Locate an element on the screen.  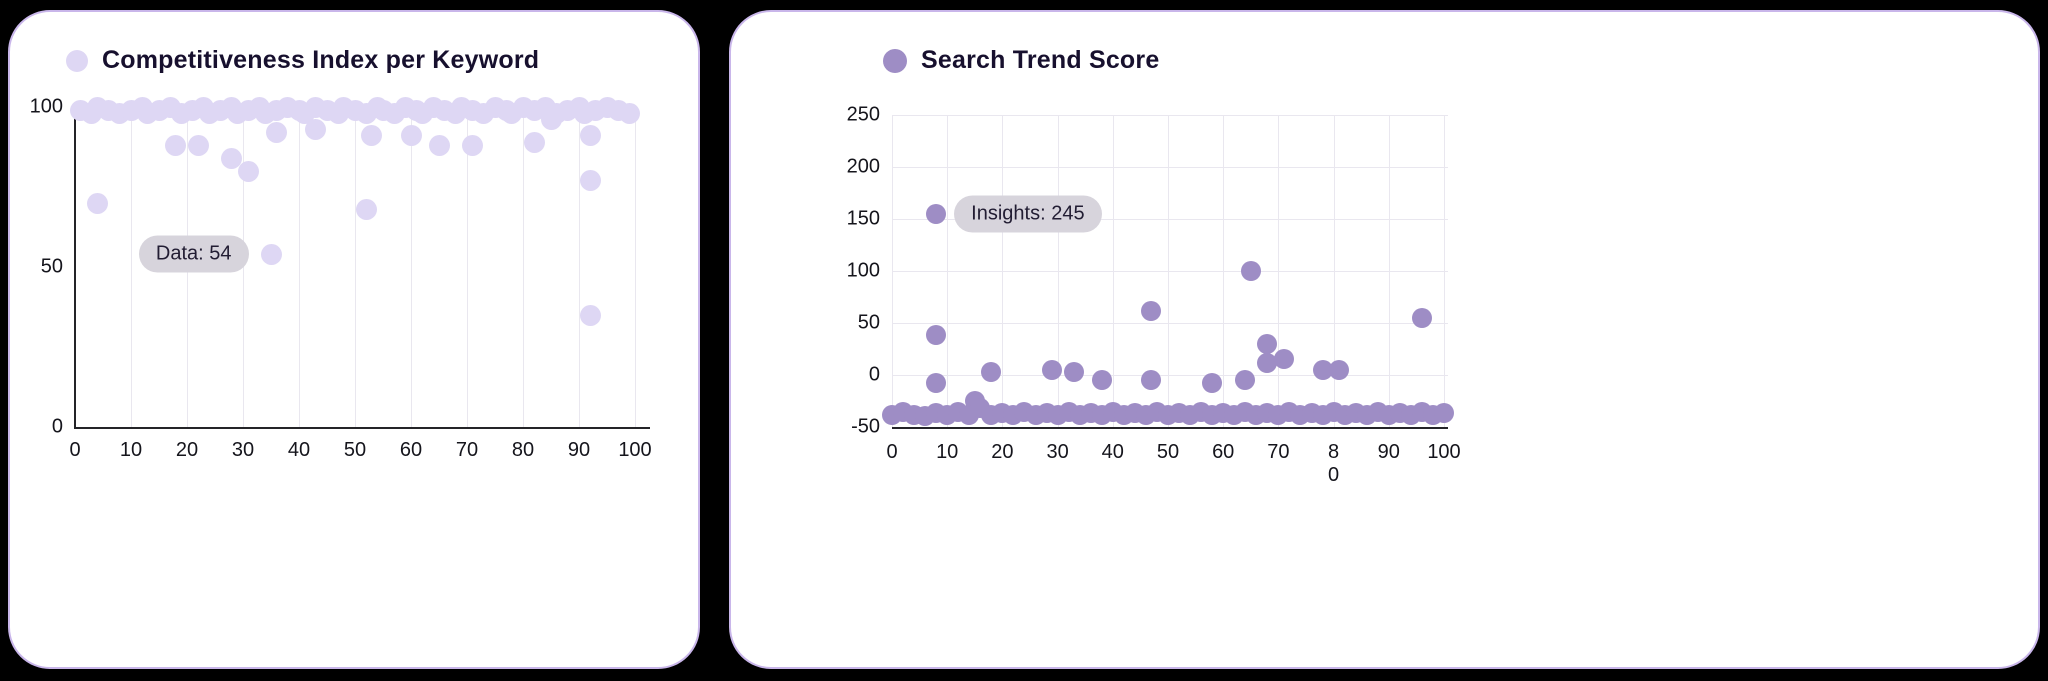
chart-legend-competitiveness: Competitiveness Index per Keyword is located at coordinates (302, 60).